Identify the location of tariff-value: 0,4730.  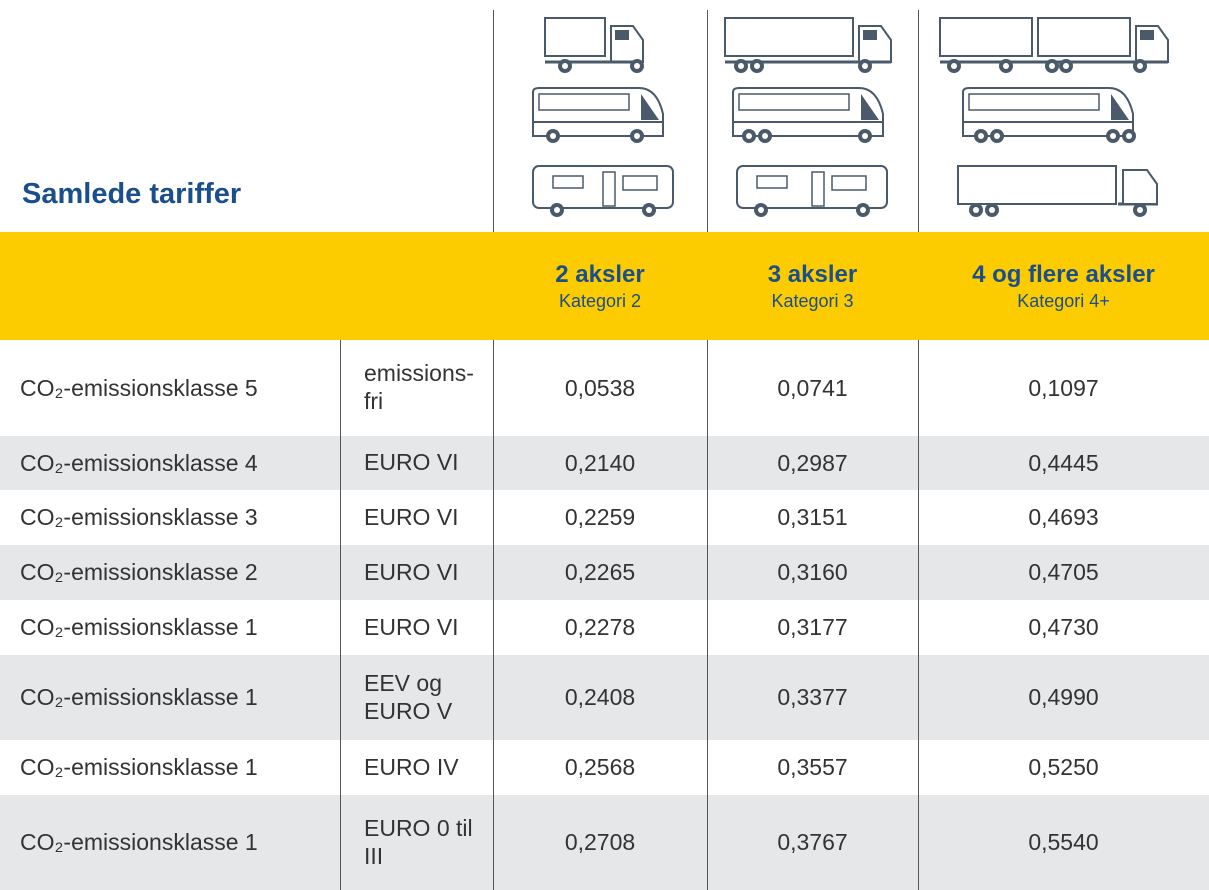
(1063, 627).